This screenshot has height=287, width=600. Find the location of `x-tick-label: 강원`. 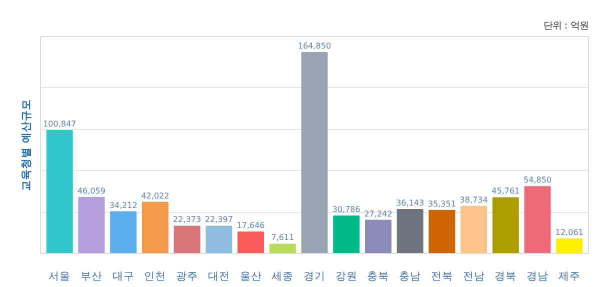

x-tick-label: 강원 is located at coordinates (346, 276).